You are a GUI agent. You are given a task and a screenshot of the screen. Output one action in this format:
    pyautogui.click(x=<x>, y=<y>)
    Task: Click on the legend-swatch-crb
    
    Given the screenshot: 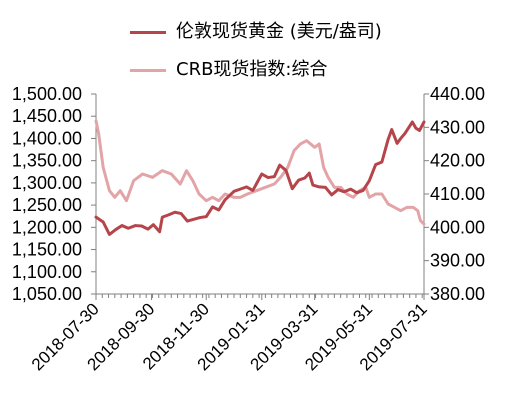 What is the action you would take?
    pyautogui.click(x=148, y=70)
    